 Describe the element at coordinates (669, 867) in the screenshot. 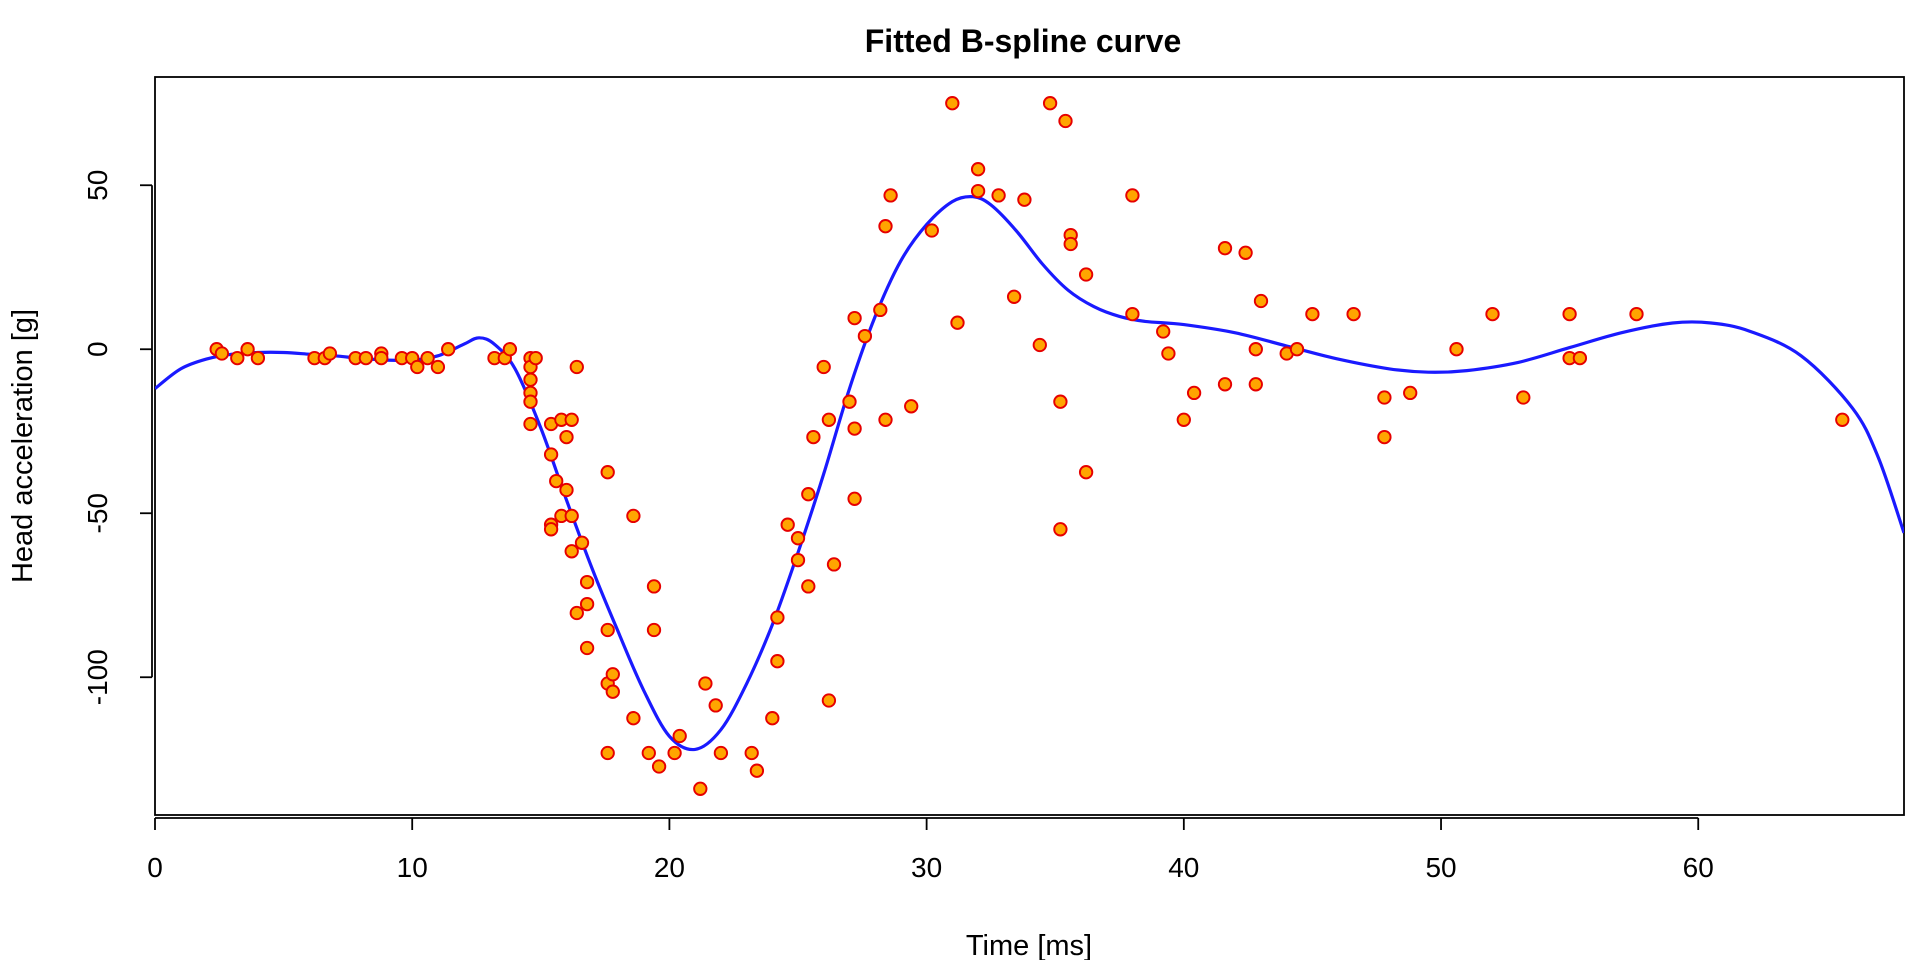

I see `x-tick-label: 20` at that location.